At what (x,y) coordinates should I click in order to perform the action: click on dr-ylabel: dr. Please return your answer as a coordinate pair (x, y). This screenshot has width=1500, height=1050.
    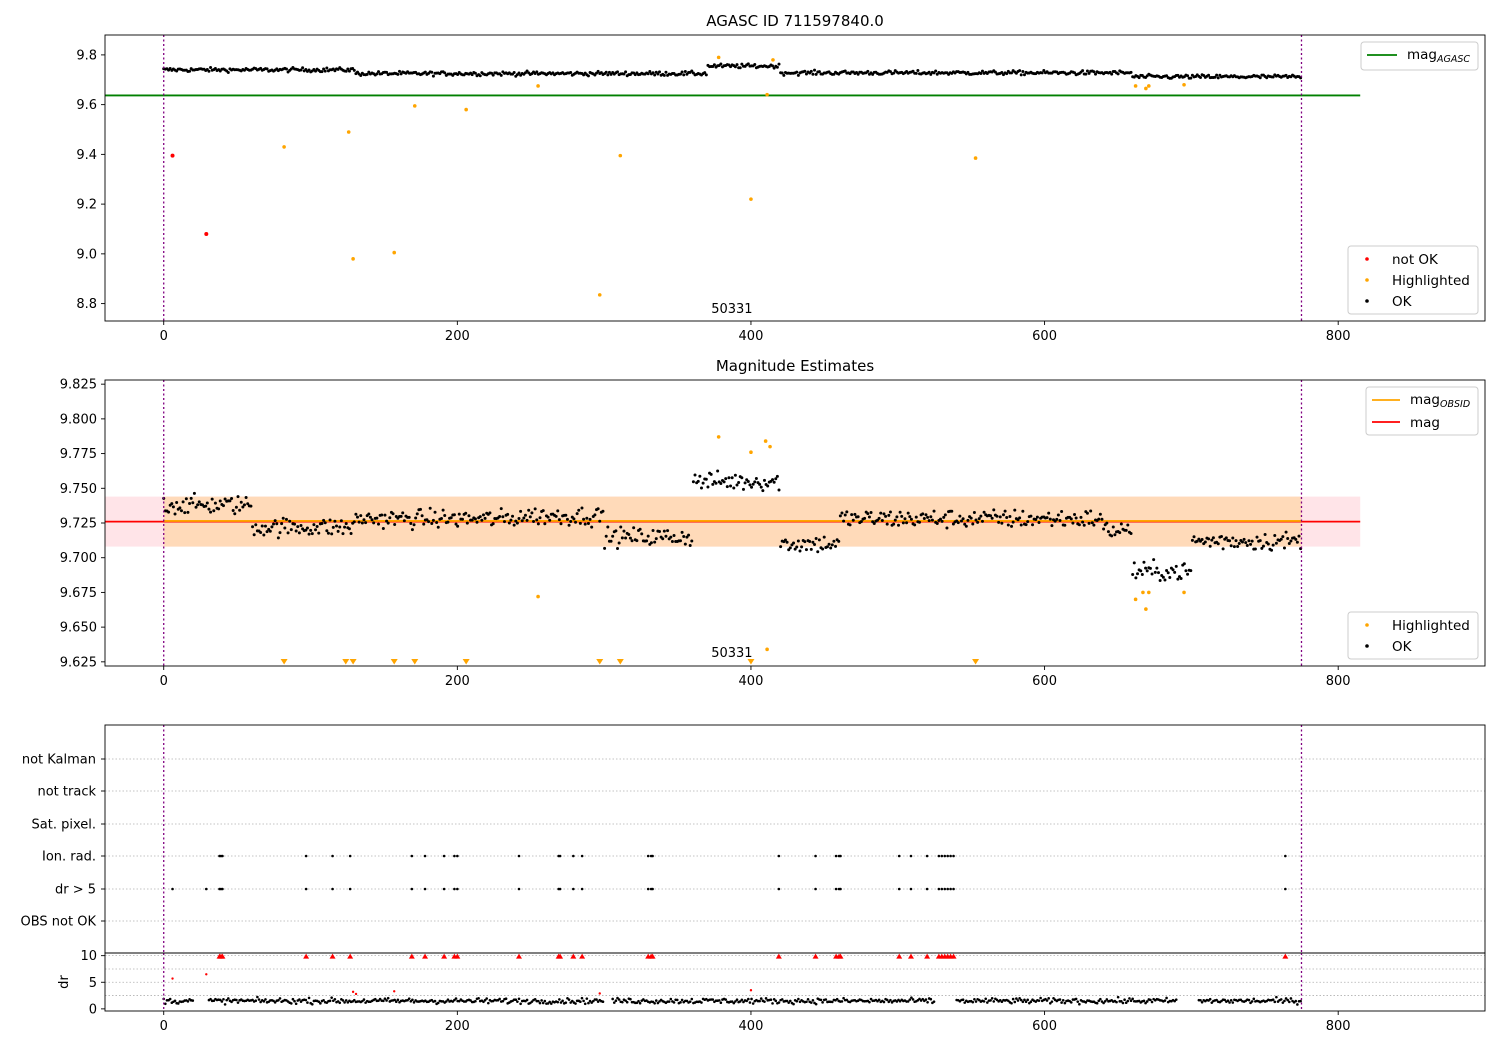
    Looking at the image, I should click on (64, 982).